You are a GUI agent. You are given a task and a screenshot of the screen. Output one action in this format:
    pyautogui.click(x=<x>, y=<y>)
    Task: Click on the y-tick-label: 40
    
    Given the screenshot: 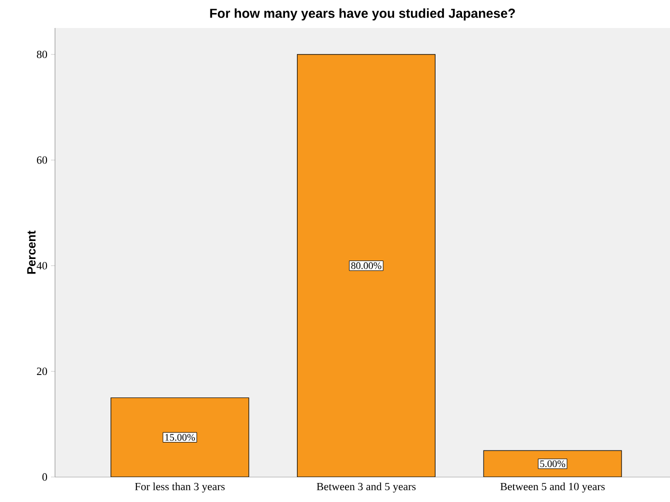 What is the action you would take?
    pyautogui.click(x=42, y=266)
    